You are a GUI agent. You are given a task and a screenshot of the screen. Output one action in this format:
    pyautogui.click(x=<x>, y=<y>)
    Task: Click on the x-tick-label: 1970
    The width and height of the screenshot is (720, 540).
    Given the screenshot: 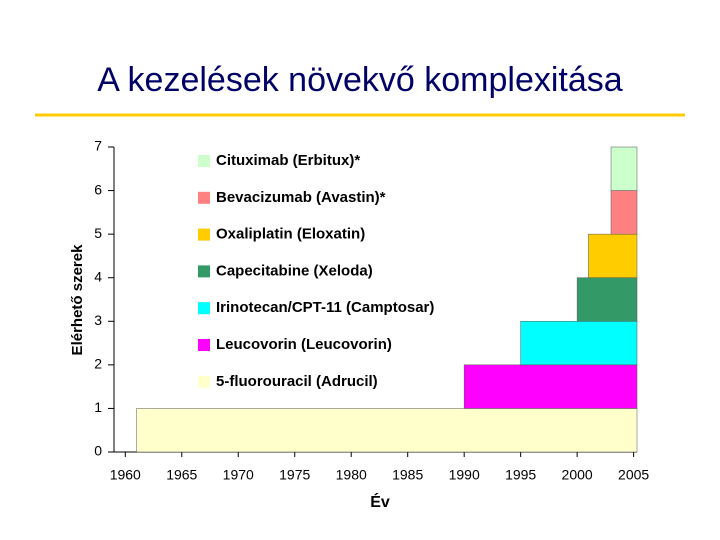 What is the action you would take?
    pyautogui.click(x=238, y=475)
    